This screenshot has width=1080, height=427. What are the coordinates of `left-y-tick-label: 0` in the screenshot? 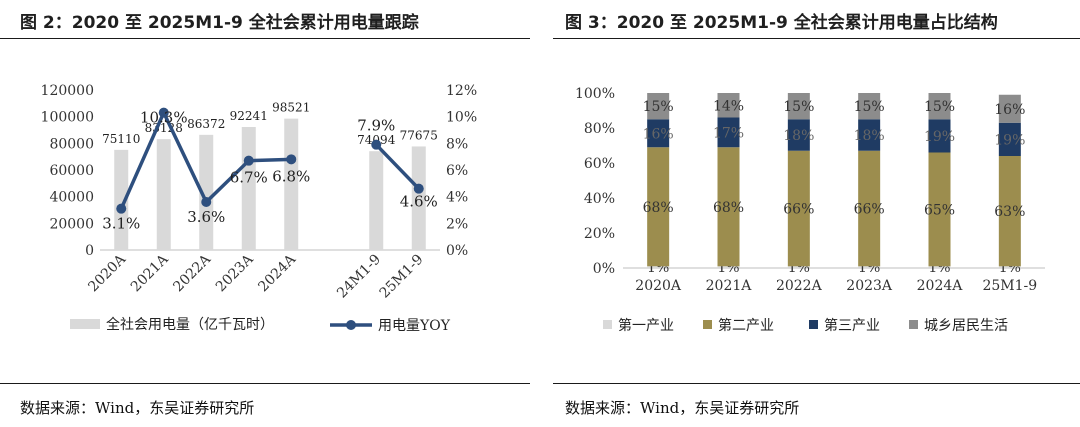 It's located at (89, 251).